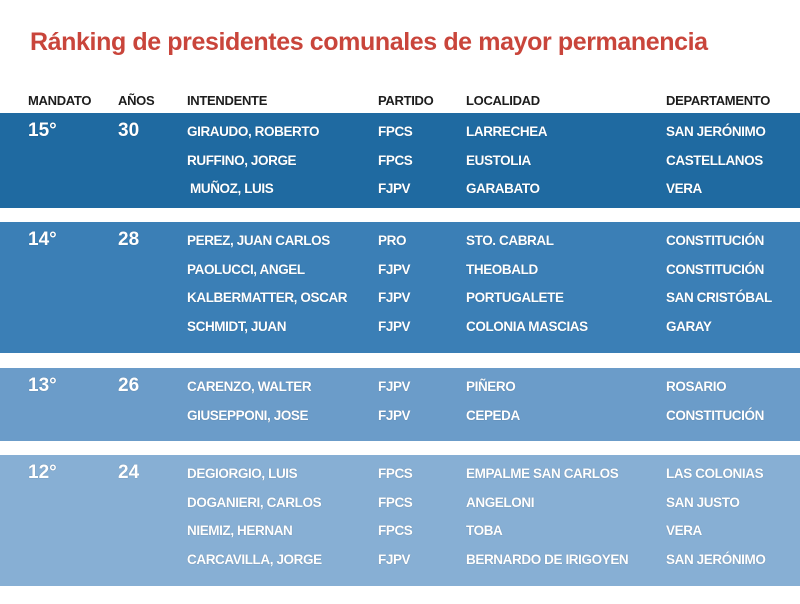 The width and height of the screenshot is (800, 604). Describe the element at coordinates (493, 415) in the screenshot. I see `table-cell: CEPEDA` at that location.